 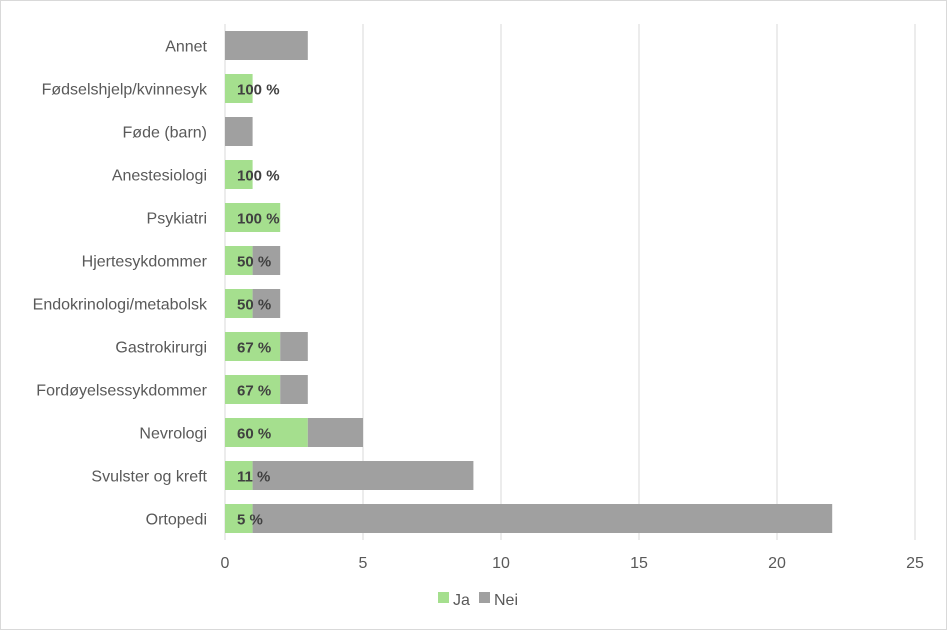 What do you see at coordinates (461, 600) in the screenshot?
I see `legend-label-ja: Ja` at bounding box center [461, 600].